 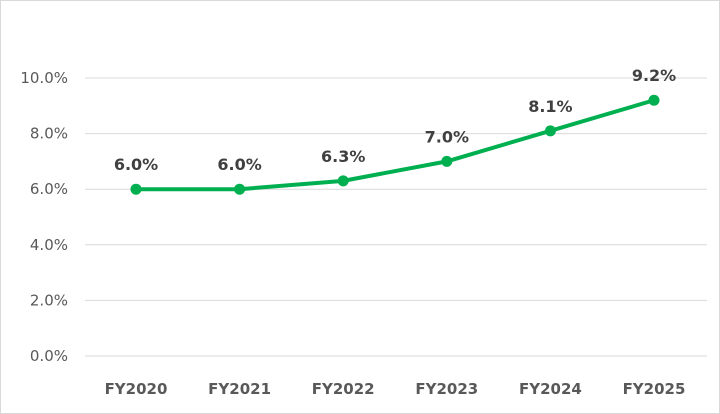 I want to click on y-tick-label: 10.0%, so click(x=44, y=78).